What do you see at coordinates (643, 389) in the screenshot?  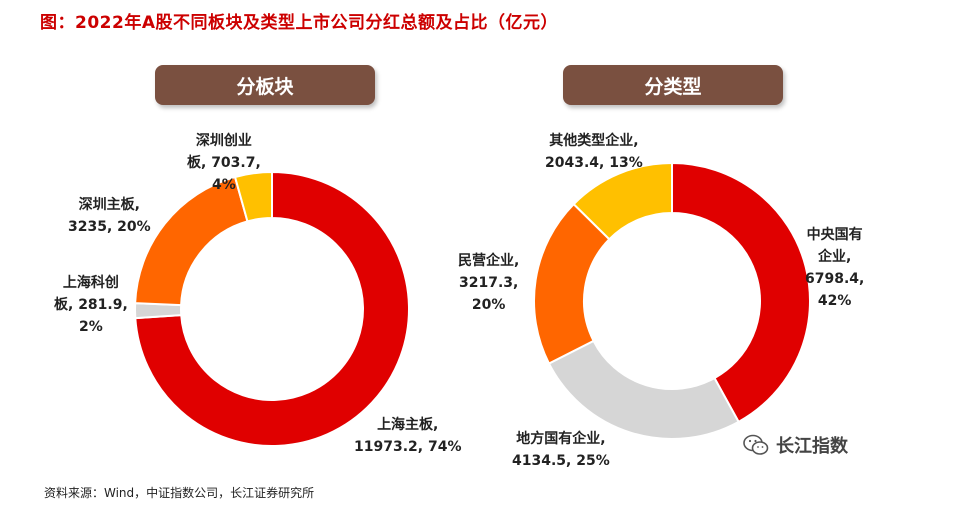 I see `slice-local-soe` at bounding box center [643, 389].